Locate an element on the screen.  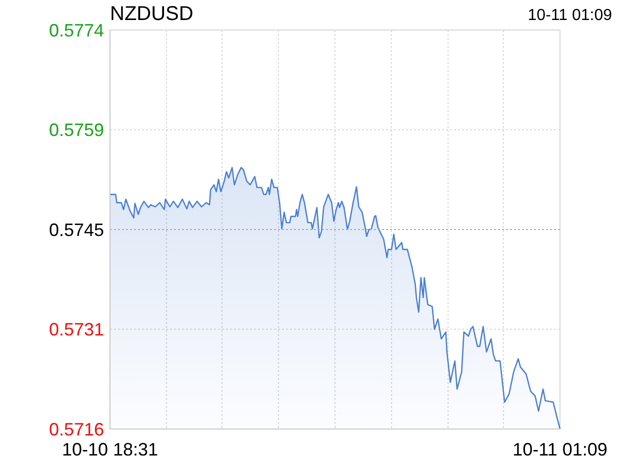
y-tick-label: 0.5774 is located at coordinates (76, 30).